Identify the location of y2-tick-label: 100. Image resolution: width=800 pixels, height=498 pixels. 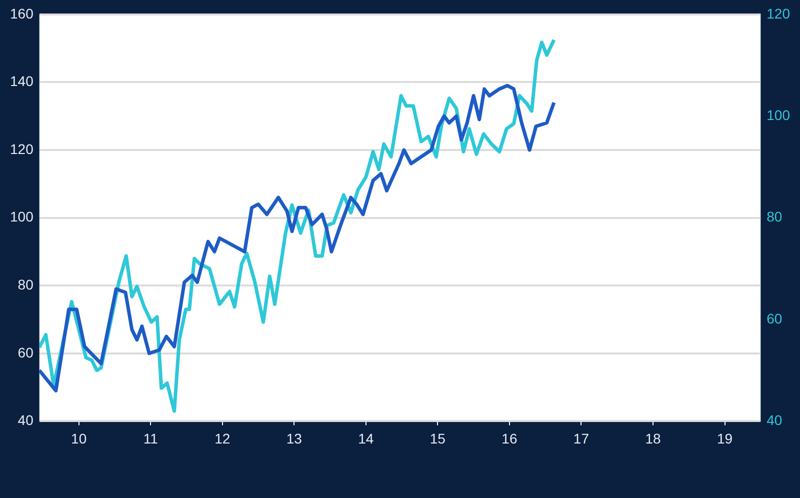
(778, 114).